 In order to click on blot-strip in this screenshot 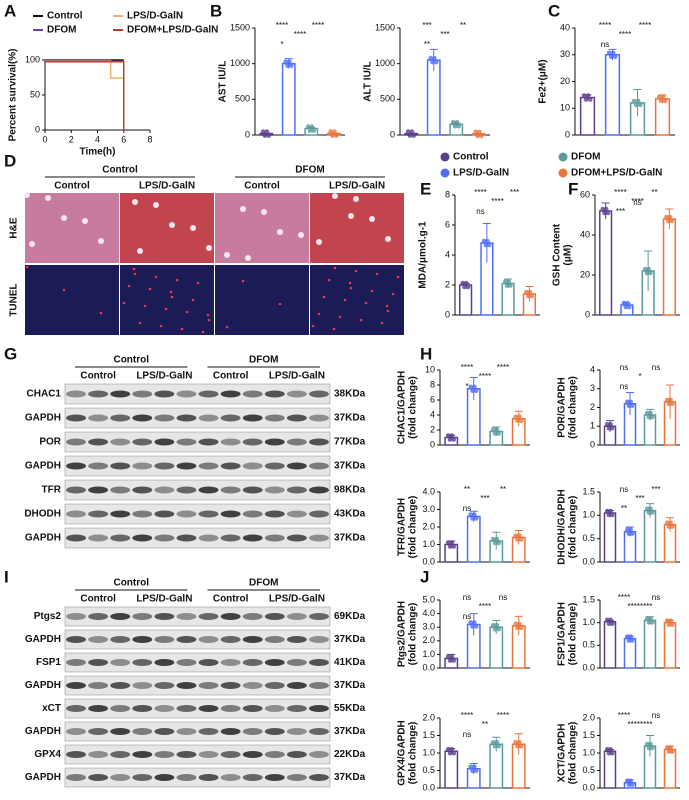, I will do `click(197, 538)`.